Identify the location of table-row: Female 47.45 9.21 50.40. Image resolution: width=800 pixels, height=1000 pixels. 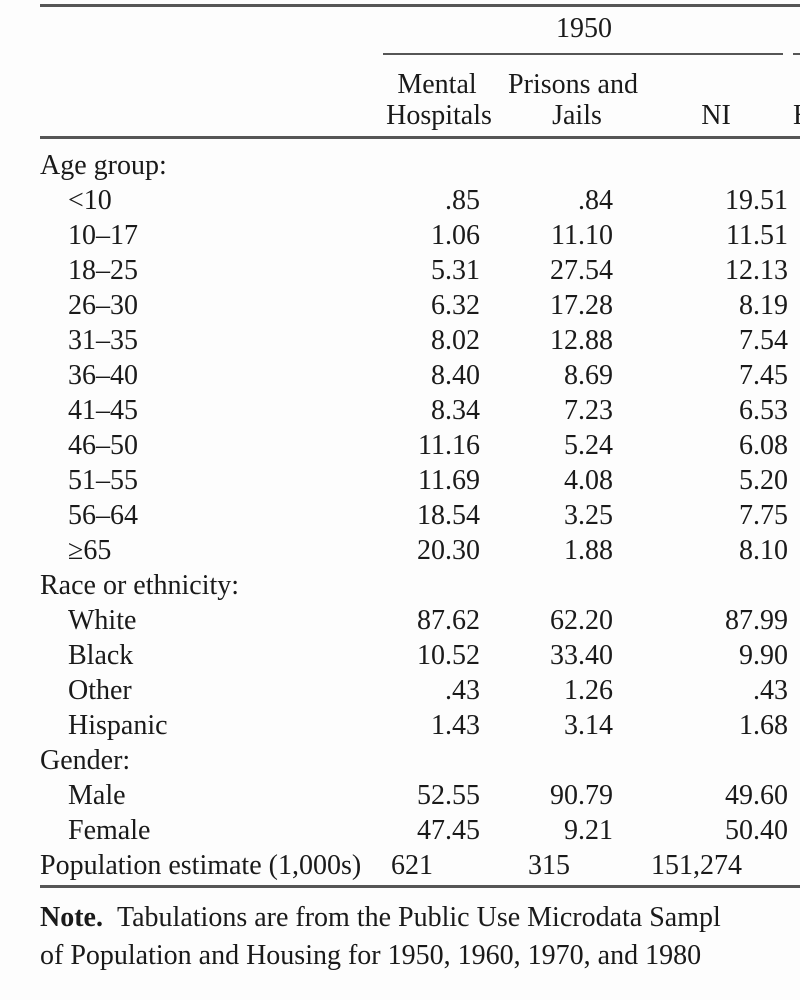
(420, 830).